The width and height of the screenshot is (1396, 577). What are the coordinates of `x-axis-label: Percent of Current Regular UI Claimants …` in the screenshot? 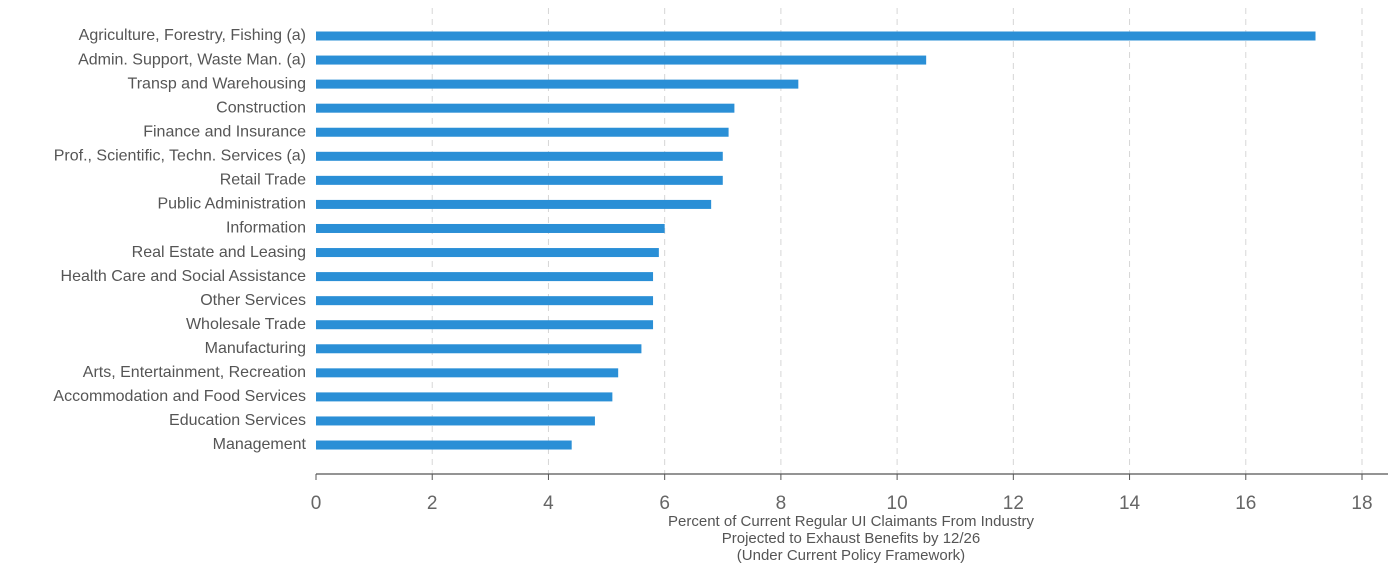 It's located at (851, 521).